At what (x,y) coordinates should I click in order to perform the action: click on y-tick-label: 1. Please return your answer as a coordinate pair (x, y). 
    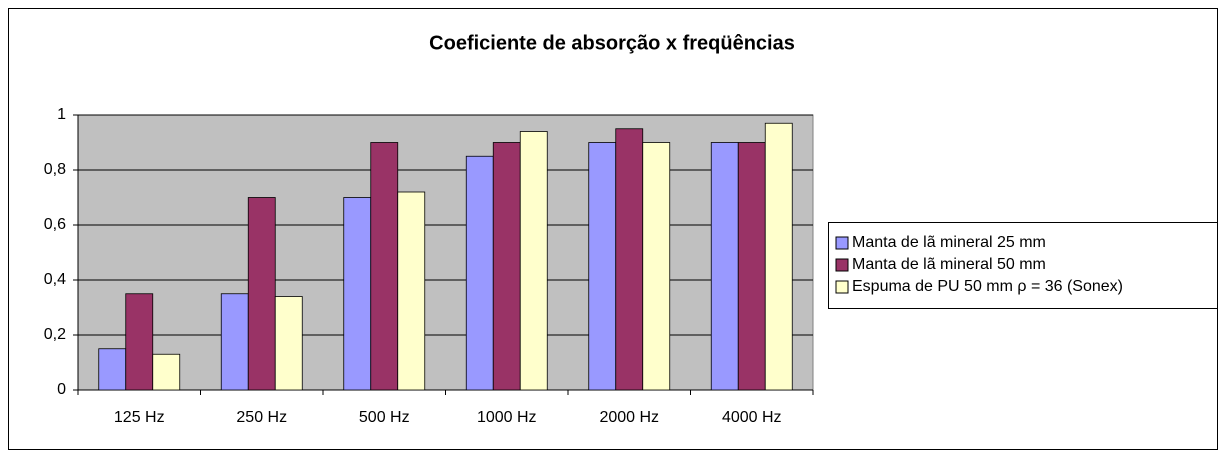
    Looking at the image, I should click on (61, 114).